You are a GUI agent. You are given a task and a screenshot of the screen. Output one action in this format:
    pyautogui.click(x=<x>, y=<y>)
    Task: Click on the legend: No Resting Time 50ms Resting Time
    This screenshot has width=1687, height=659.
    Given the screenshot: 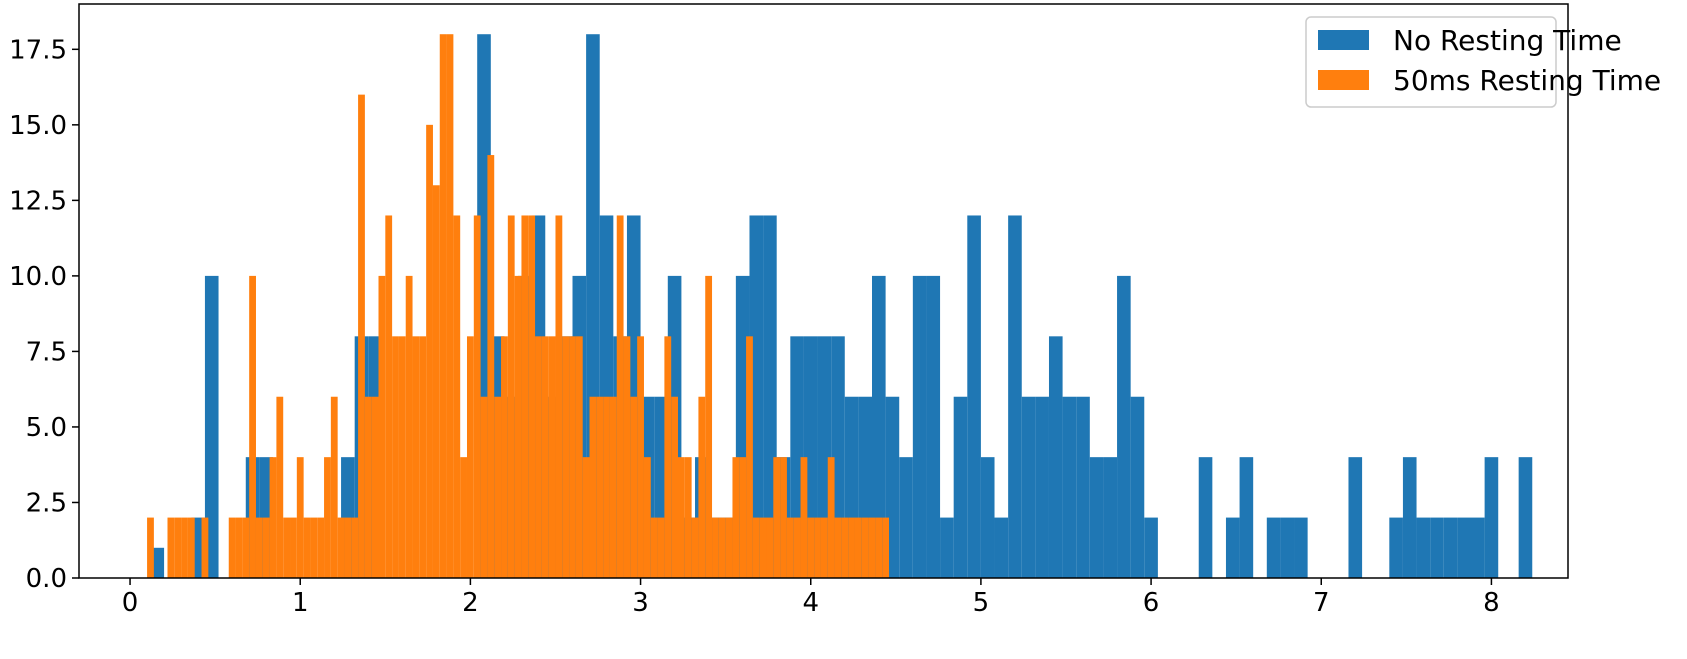 What is the action you would take?
    pyautogui.click(x=1483, y=62)
    